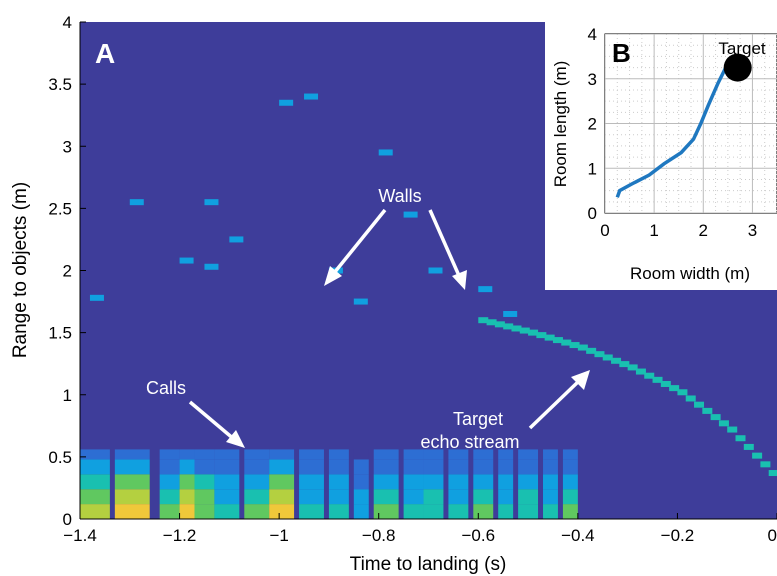 This screenshot has height=576, width=777. What do you see at coordinates (578, 535) in the screenshot?
I see `x-tick-label: −0.4` at bounding box center [578, 535].